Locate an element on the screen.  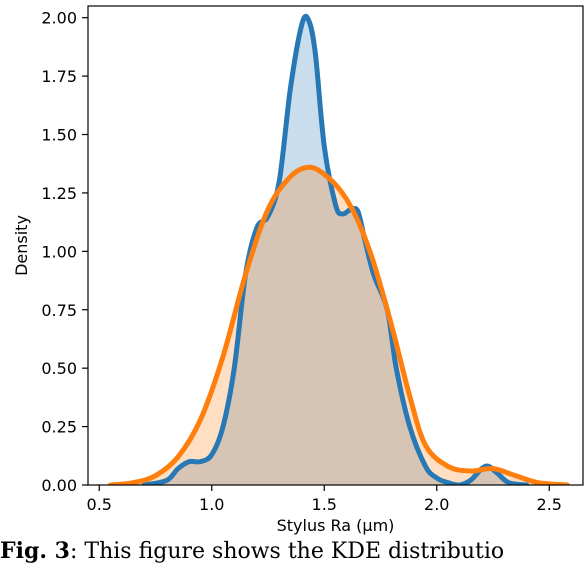
y-tick-label: 1.75 is located at coordinates (59, 76).